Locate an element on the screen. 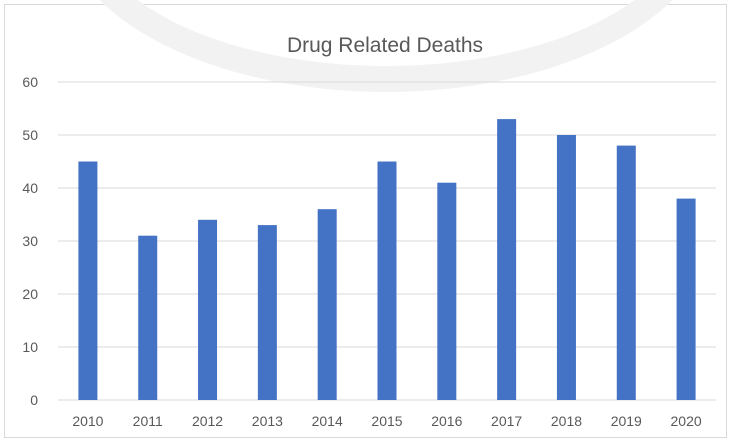  x-tick-label: 2017 is located at coordinates (506, 421).